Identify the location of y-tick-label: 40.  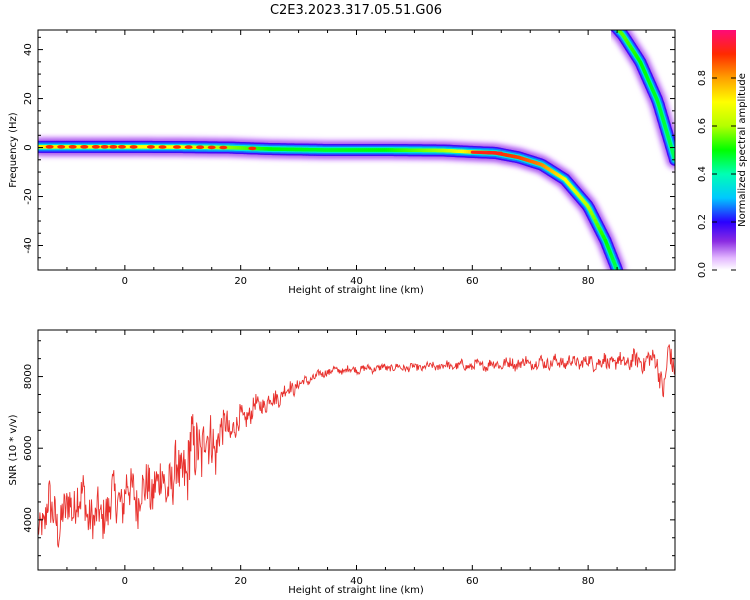
(28, 49).